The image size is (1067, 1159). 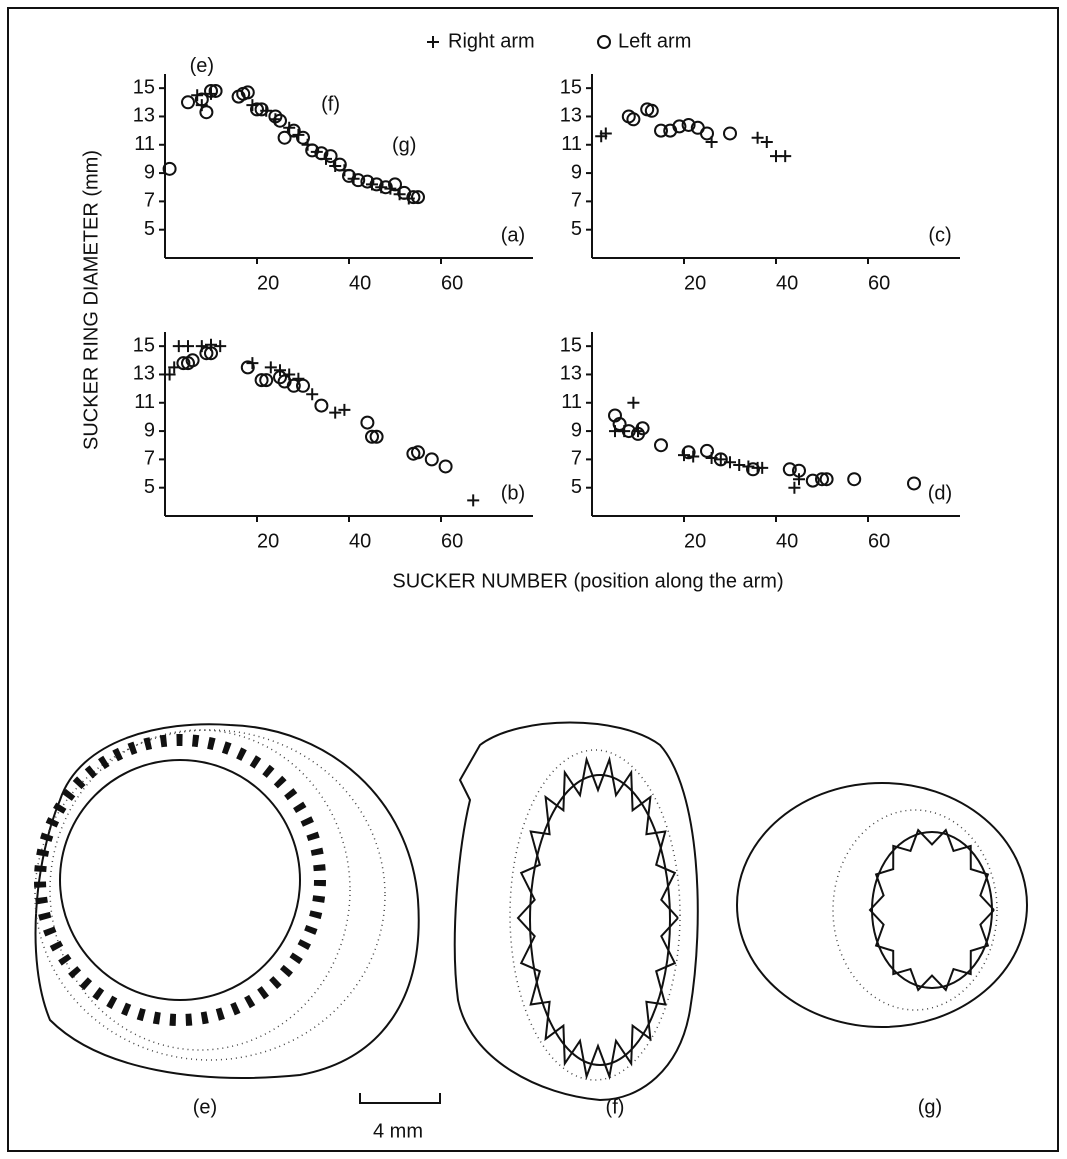 I want to click on legend-label: Left arm, so click(x=654, y=41).